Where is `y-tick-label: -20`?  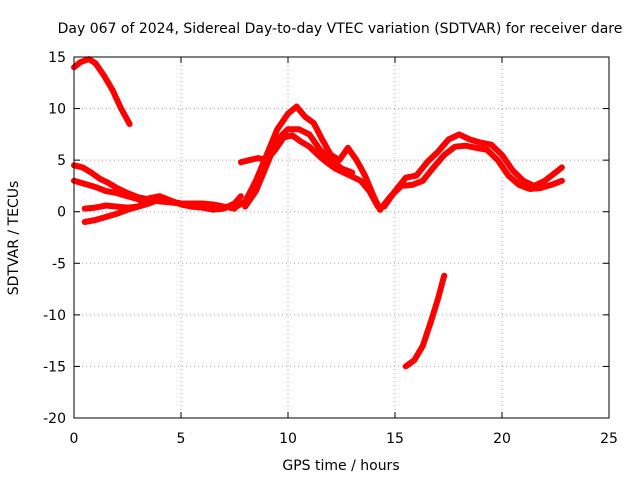 y-tick-label: -20 is located at coordinates (54, 419).